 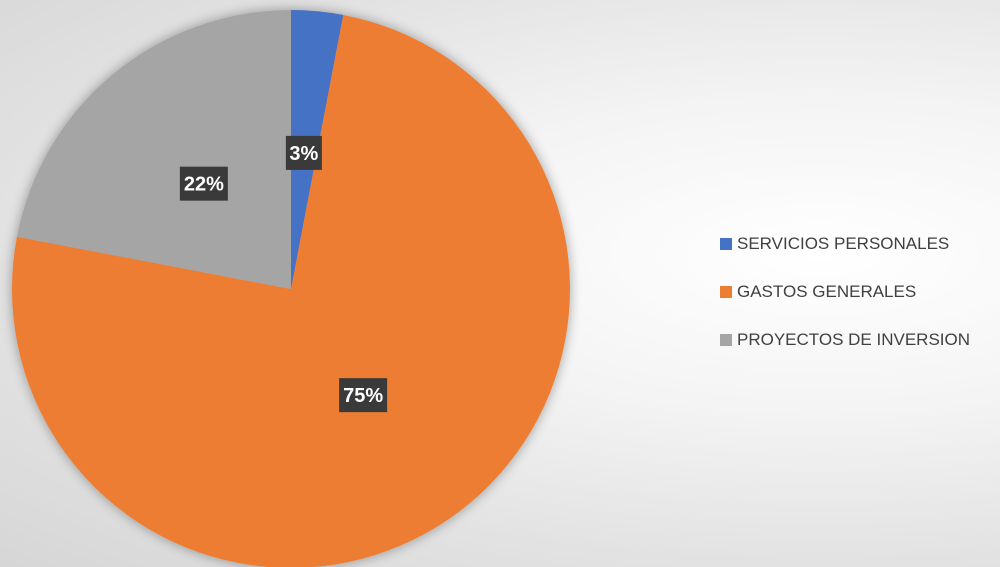 I want to click on legend-item-1: SERVICIOS PERSONALES, so click(x=860, y=244).